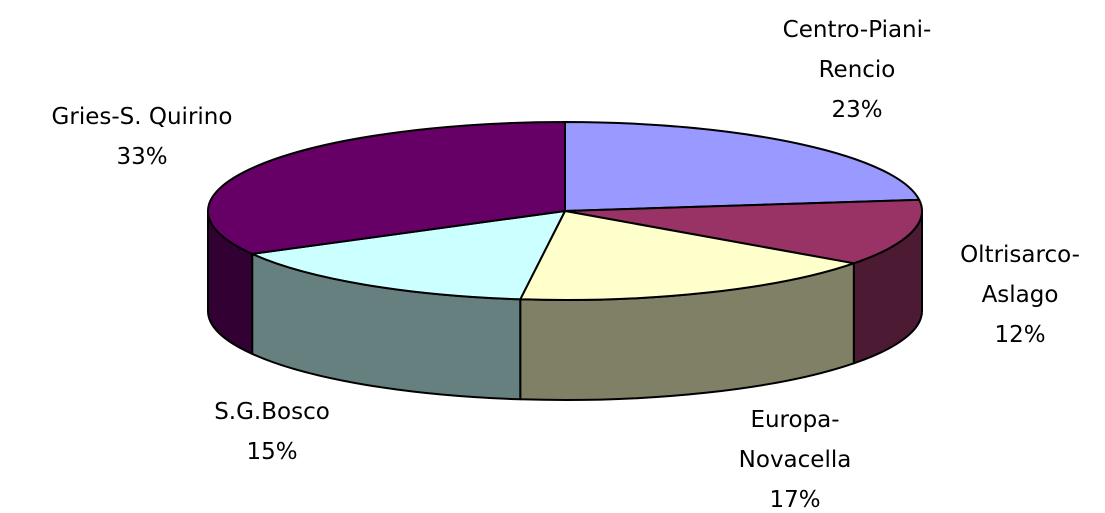 This screenshot has height=513, width=1105. What do you see at coordinates (272, 432) in the screenshot?
I see `data-label: S.G.Bosco 15%` at bounding box center [272, 432].